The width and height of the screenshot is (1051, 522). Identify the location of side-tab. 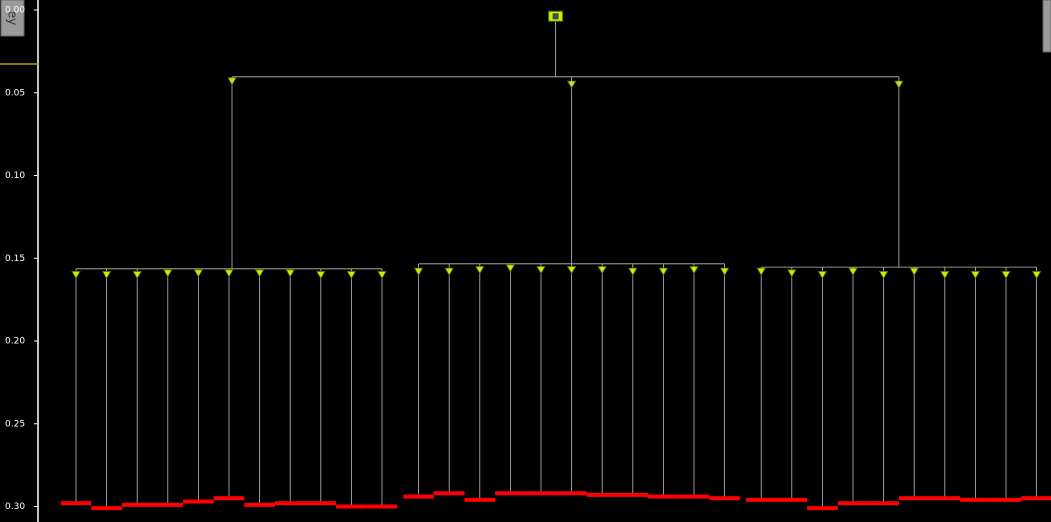
(12, 18).